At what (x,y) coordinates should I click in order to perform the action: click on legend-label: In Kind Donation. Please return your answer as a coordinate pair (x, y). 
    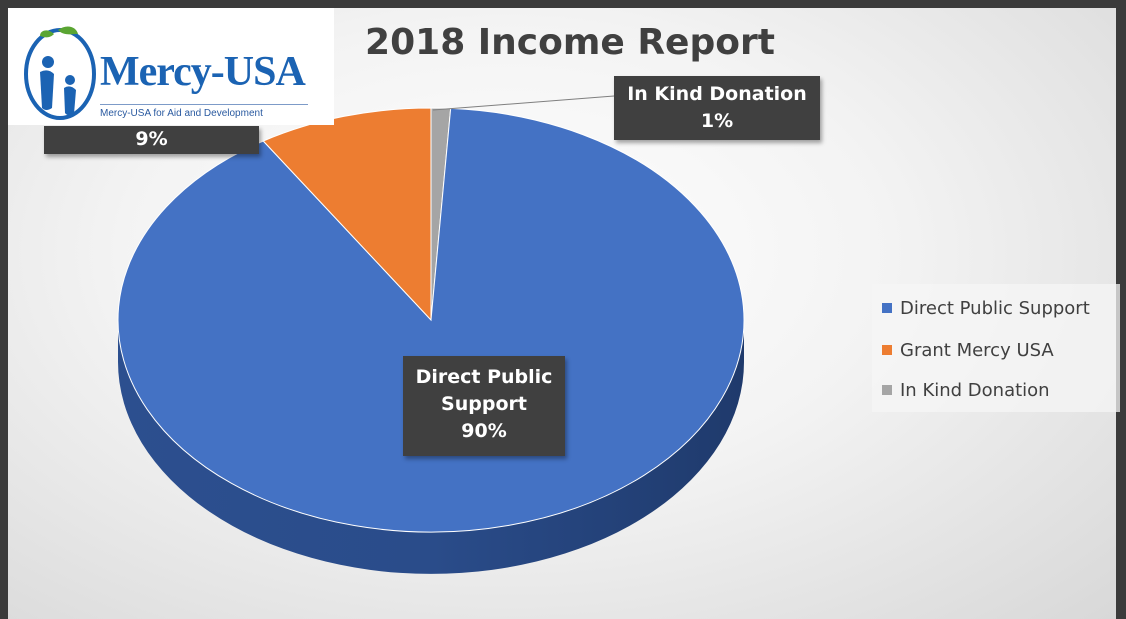
    Looking at the image, I should click on (975, 390).